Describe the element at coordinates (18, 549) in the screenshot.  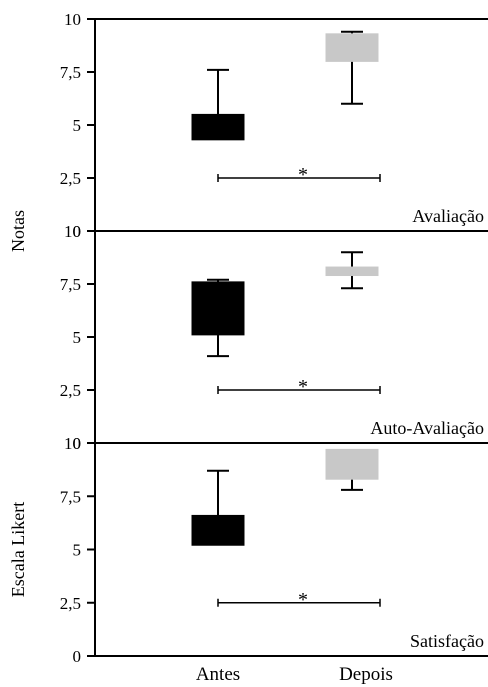
I see `y-axis-title: Escala Likert` at that location.